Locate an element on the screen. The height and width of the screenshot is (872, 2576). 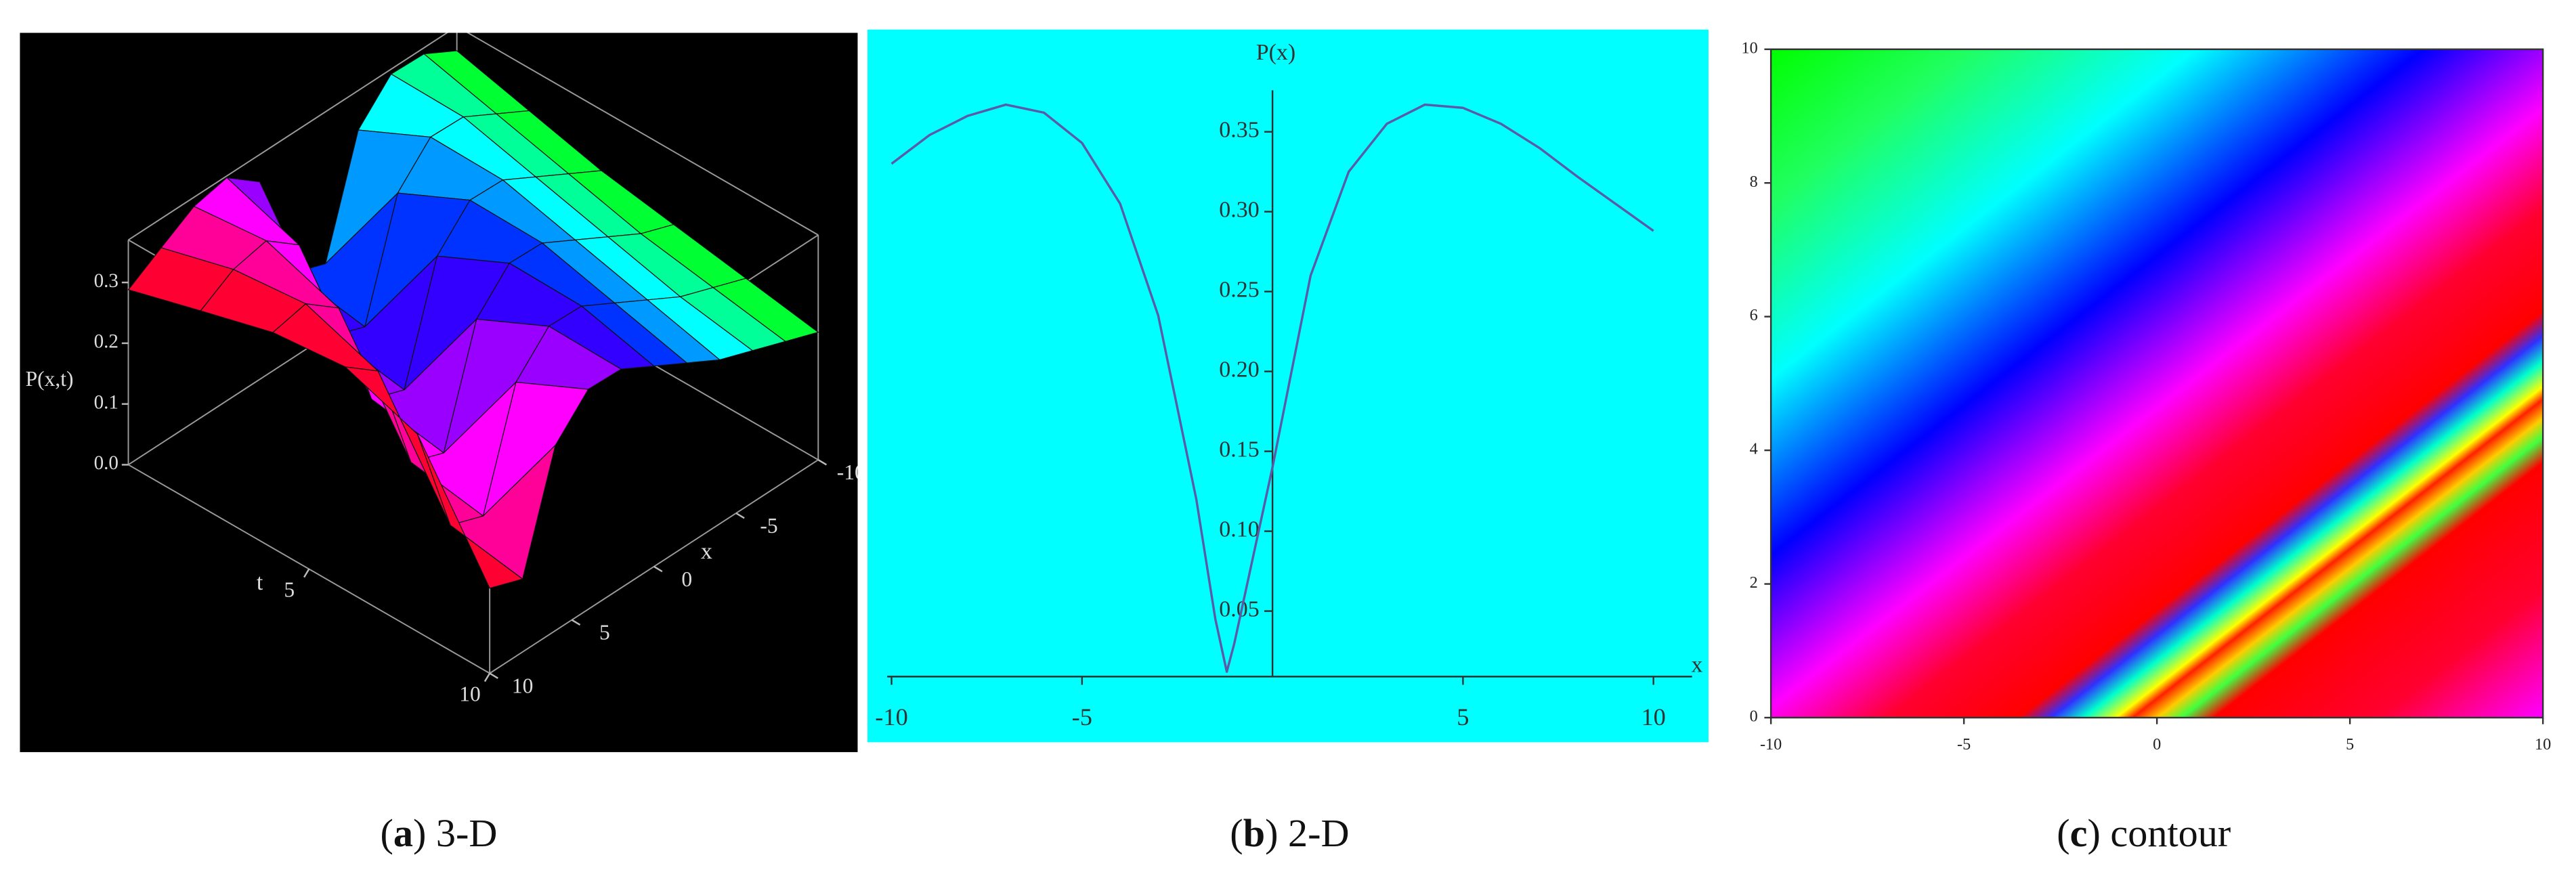
t-axis-label: t is located at coordinates (260, 582).